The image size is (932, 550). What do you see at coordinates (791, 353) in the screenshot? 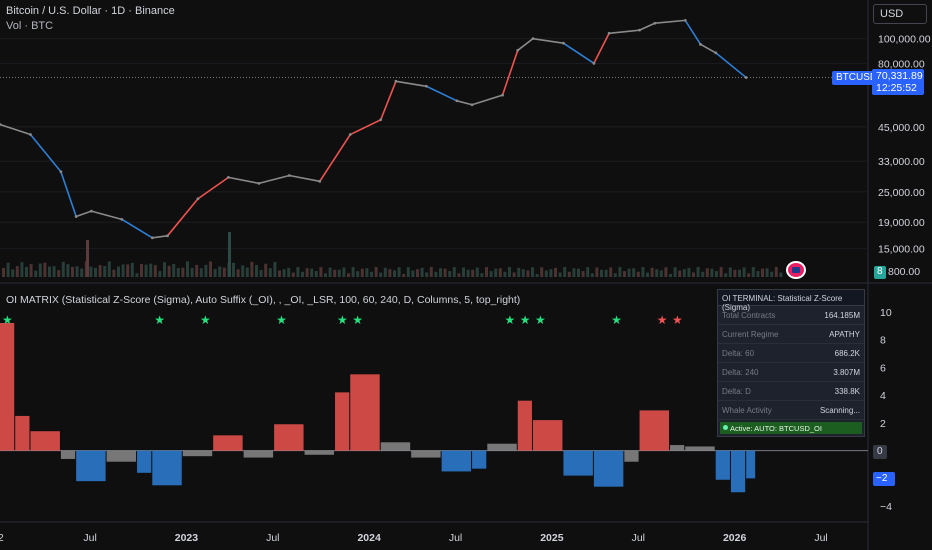
I see `terminal-row: Delta: 60 686.2K` at bounding box center [791, 353].